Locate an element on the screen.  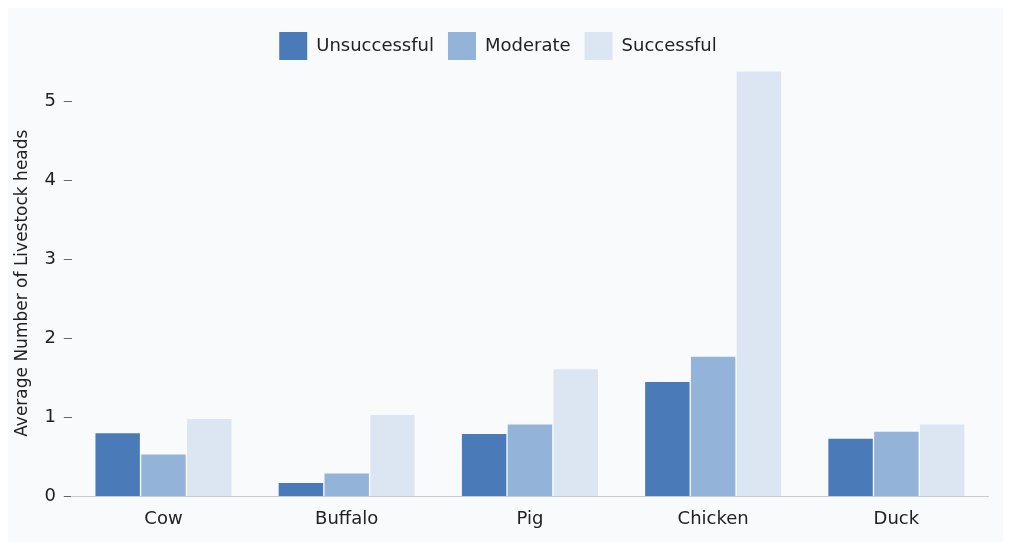
x-tick-label: Chicken is located at coordinates (713, 517).